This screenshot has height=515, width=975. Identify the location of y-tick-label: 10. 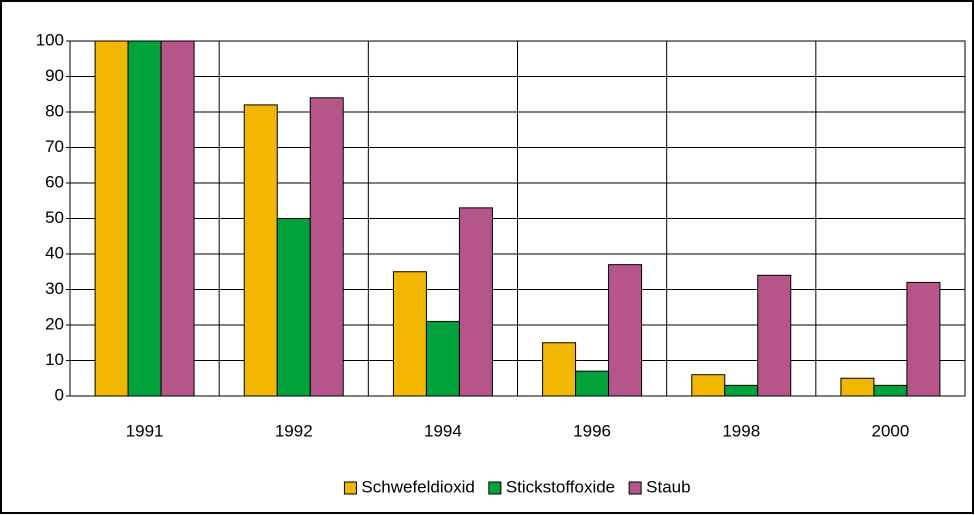
(54, 359).